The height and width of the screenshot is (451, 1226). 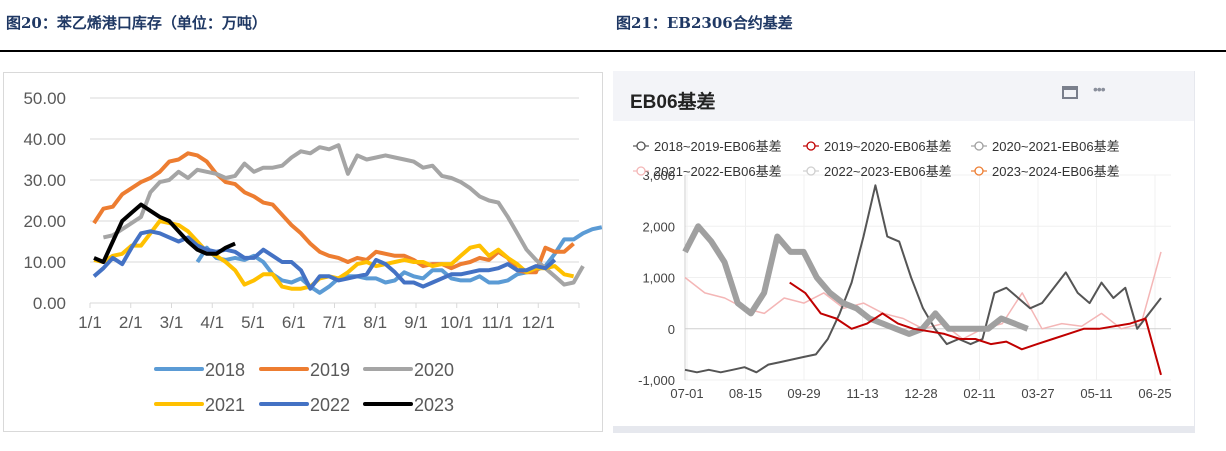 What do you see at coordinates (131, 322) in the screenshot?
I see `x-tick-label: 2/1` at bounding box center [131, 322].